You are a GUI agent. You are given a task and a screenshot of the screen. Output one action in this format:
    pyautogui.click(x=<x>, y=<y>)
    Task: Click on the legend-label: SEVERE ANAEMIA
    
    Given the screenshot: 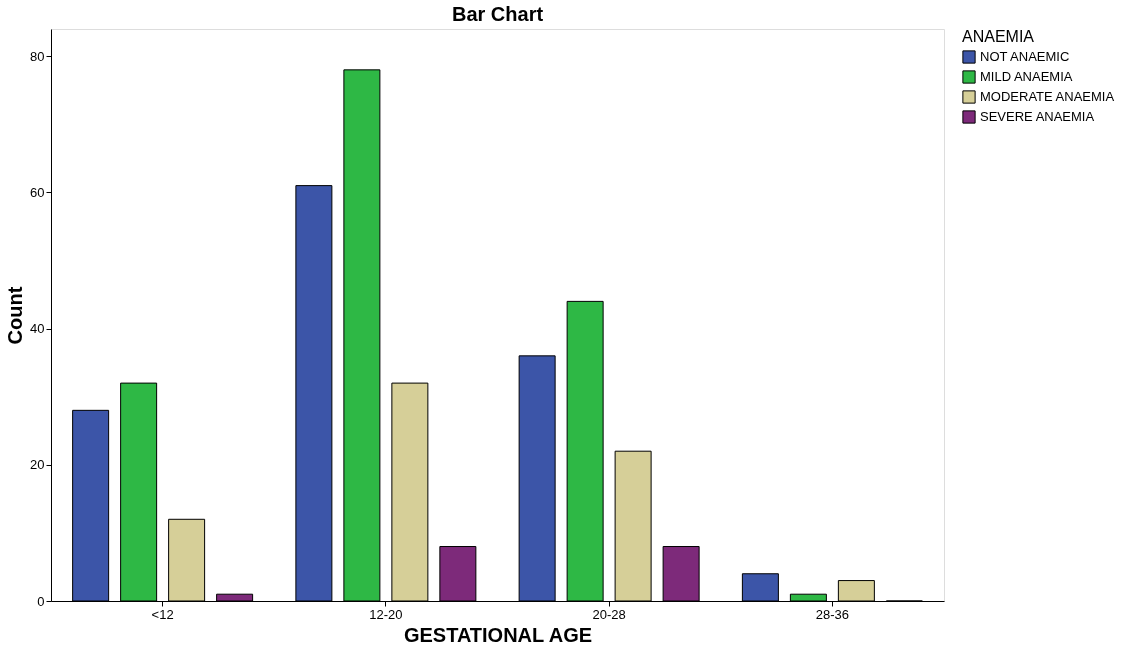 What is the action you would take?
    pyautogui.click(x=1037, y=116)
    